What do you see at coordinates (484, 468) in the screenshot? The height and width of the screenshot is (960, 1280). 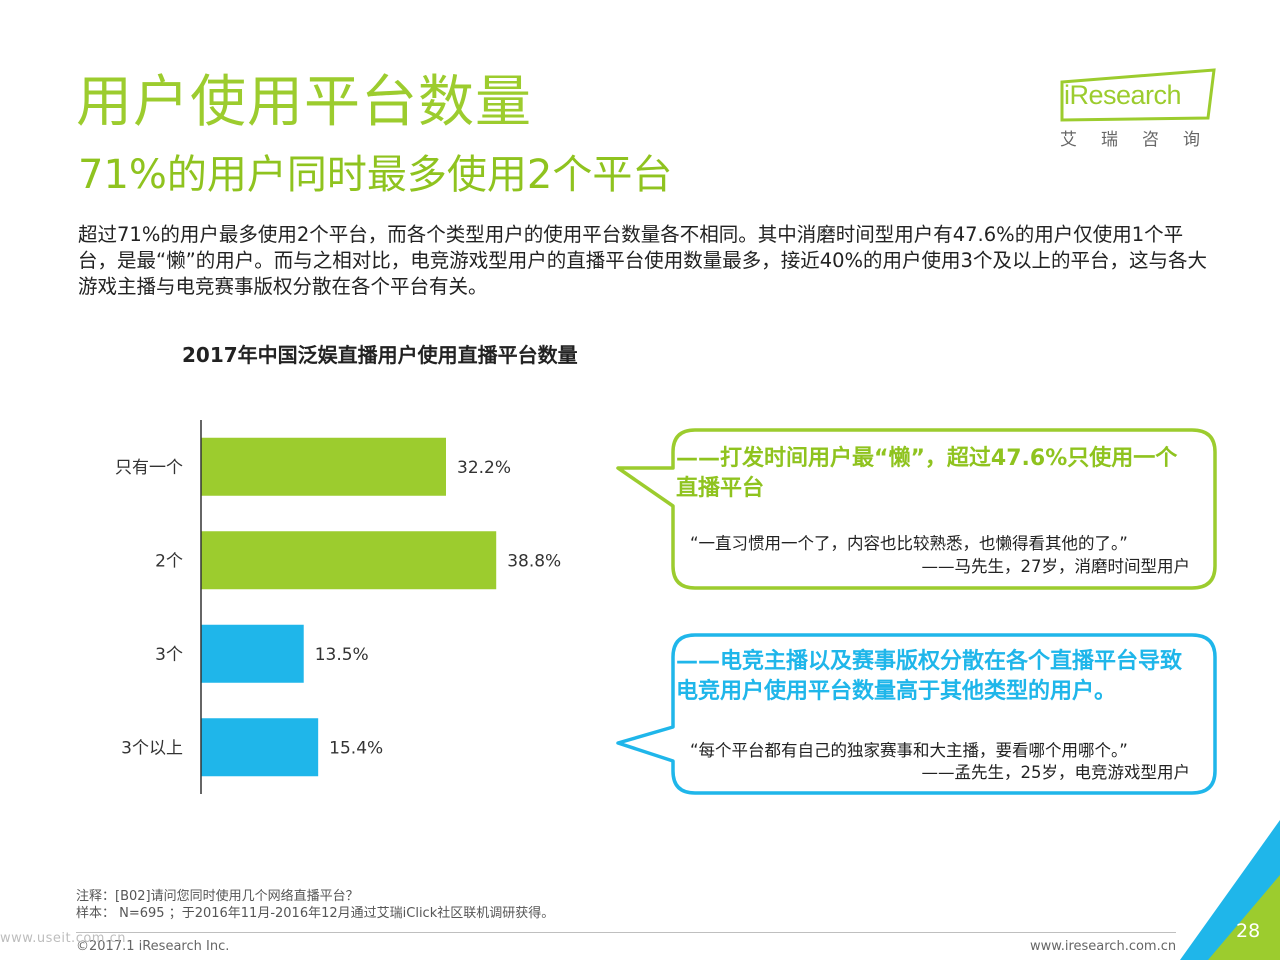 I see `value-label: 32.2%` at bounding box center [484, 468].